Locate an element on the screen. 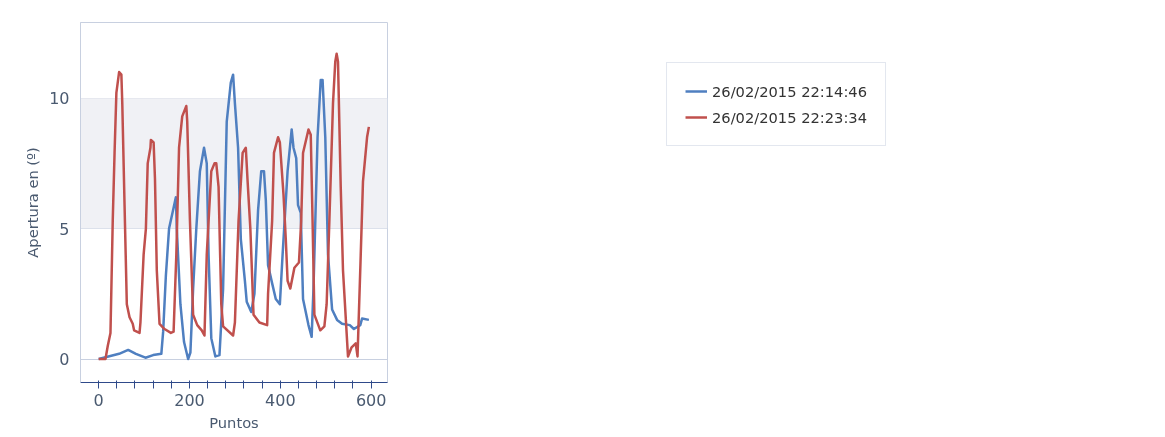 The width and height of the screenshot is (1165, 437). x-tick-label: 400 is located at coordinates (280, 400).